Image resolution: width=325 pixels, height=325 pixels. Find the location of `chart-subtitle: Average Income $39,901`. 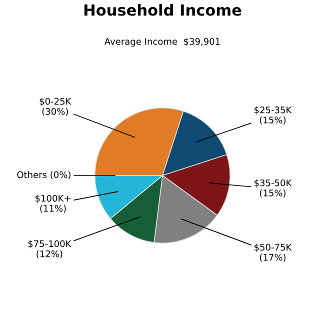

chart-subtitle: Average Income $39,901 is located at coordinates (162, 42).